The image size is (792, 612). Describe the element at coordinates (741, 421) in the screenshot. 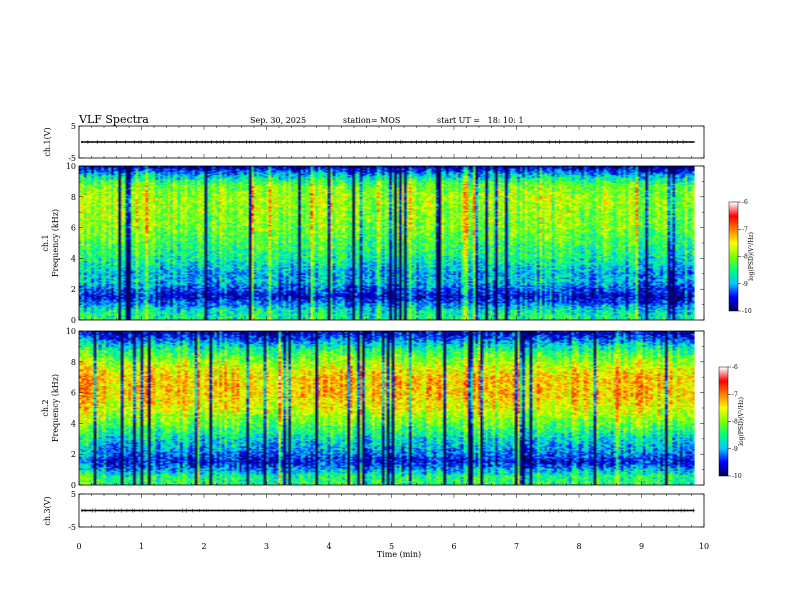

I see `ch2-colorbar-label: log(PSD)(V²/Hz)` at that location.